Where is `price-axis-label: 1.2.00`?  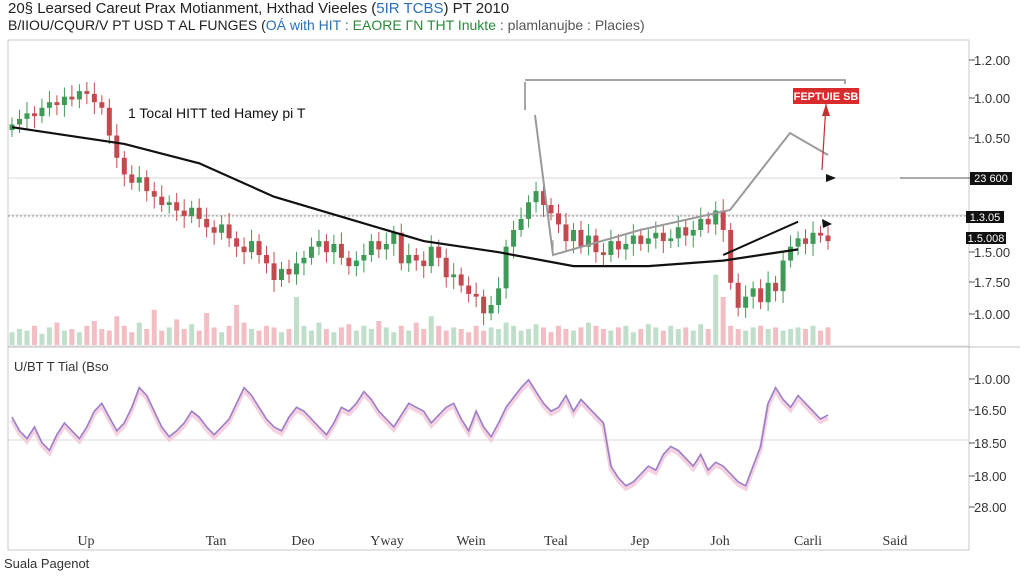 price-axis-label: 1.2.00 is located at coordinates (992, 60).